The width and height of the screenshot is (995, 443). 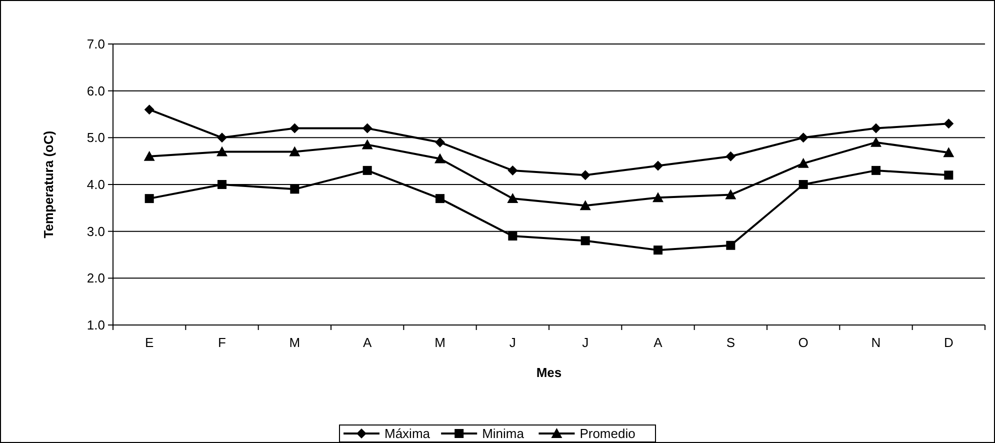 What do you see at coordinates (876, 342) in the screenshot?
I see `x-tick-label: N` at bounding box center [876, 342].